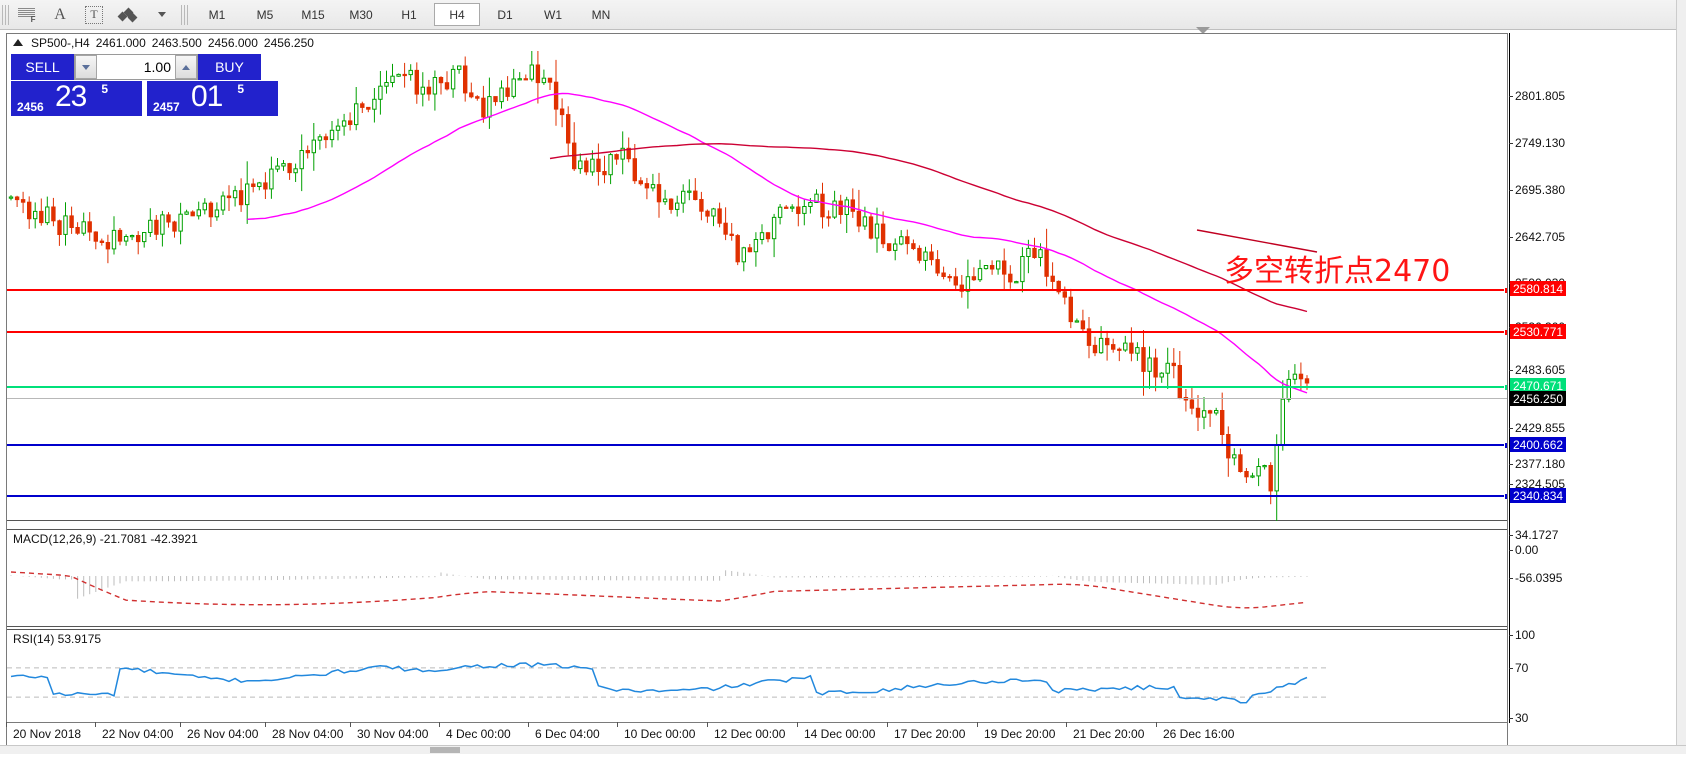  I want to click on time-label-11: 19 Dec 20:00, so click(1016, 731).